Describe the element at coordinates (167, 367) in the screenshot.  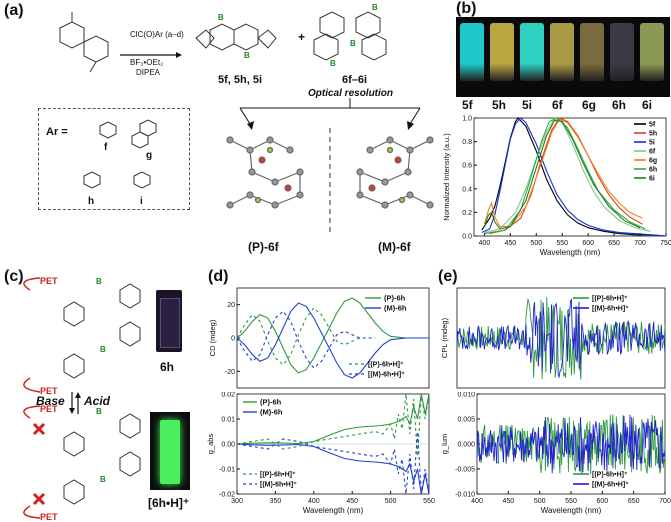
I see `compound-6h-label: 6h` at that location.